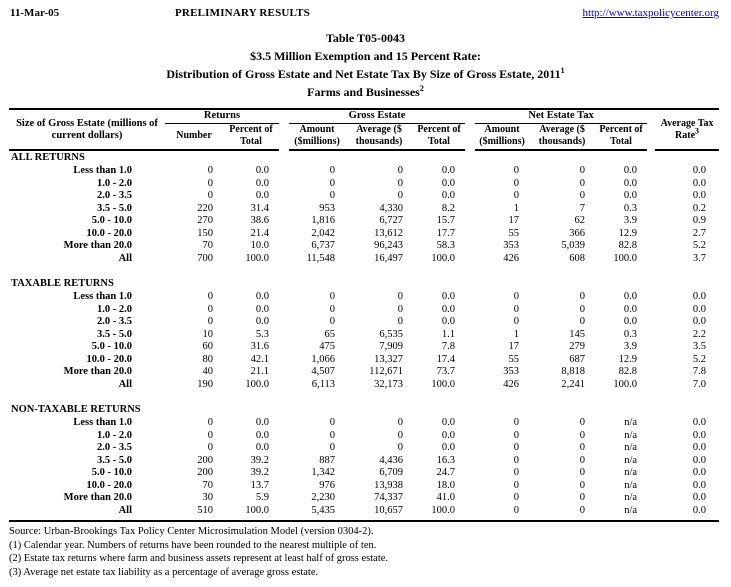 The image size is (731, 587). I want to click on data-cell: 279, so click(577, 346).